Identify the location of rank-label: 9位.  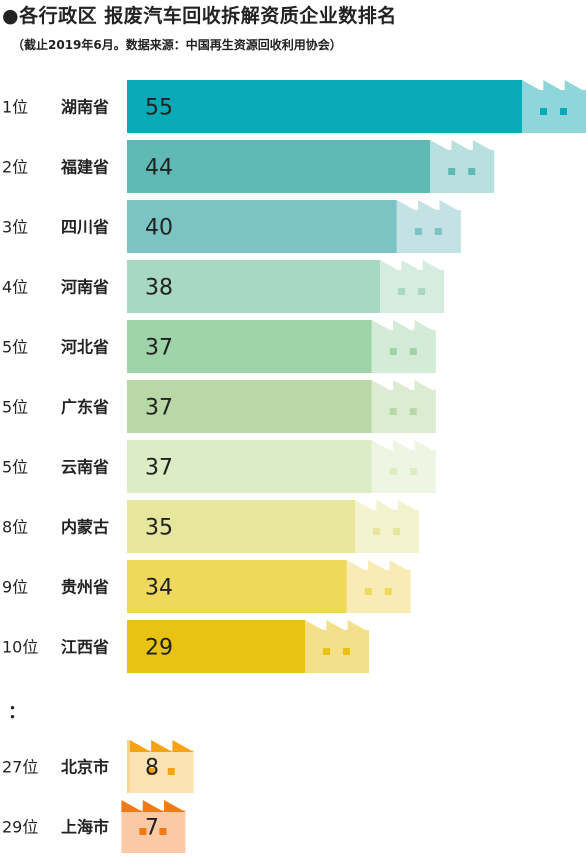
(15, 587).